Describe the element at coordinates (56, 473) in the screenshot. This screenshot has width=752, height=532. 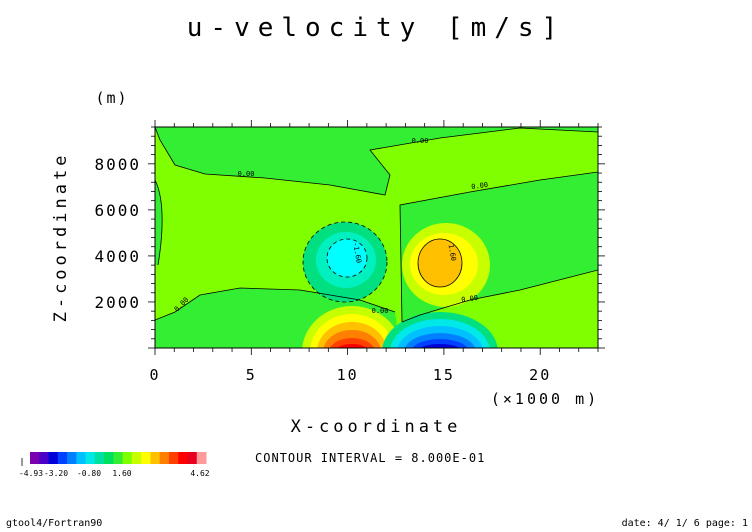
I see `colorbar-label: -3.20` at that location.